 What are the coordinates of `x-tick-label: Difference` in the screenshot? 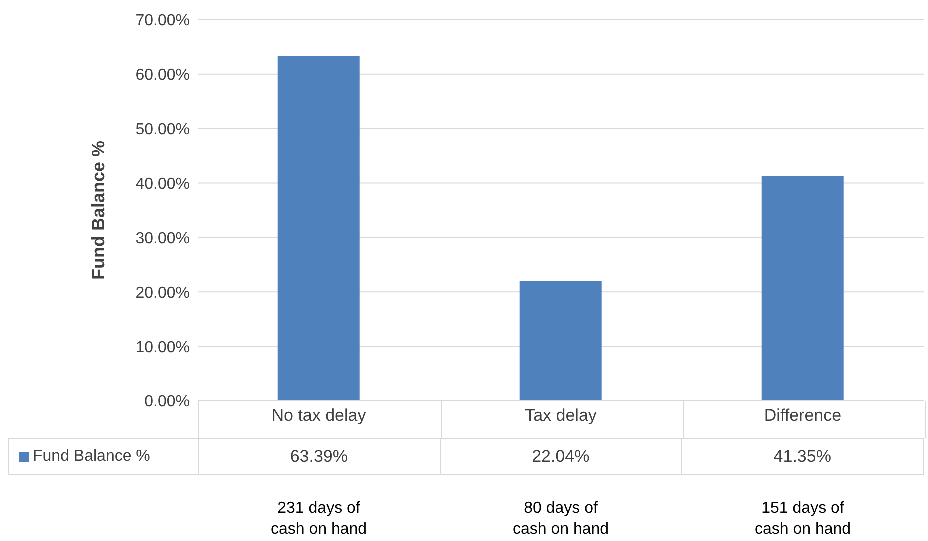 It's located at (803, 416).